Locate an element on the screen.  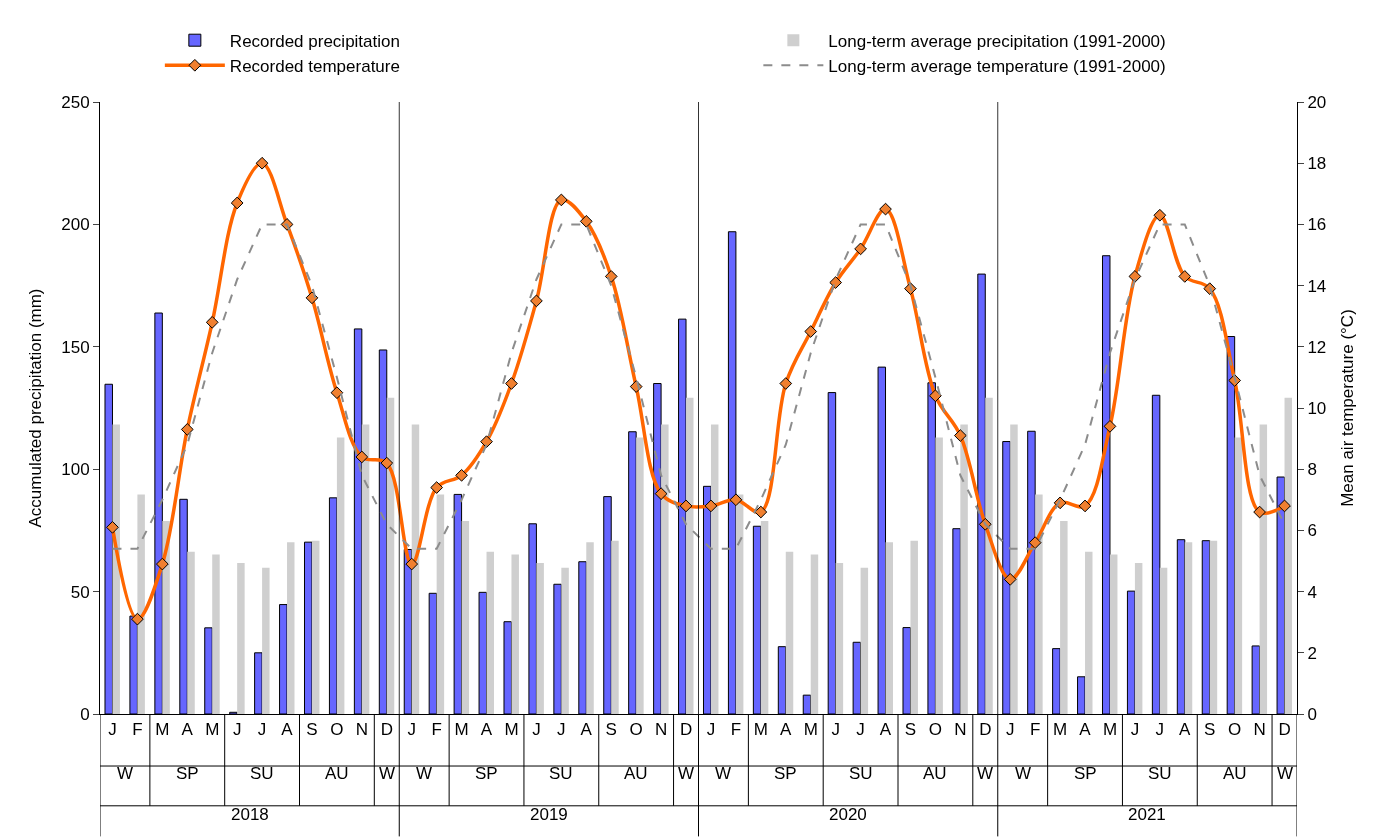
y-tick-label: 200 is located at coordinates (75, 225).